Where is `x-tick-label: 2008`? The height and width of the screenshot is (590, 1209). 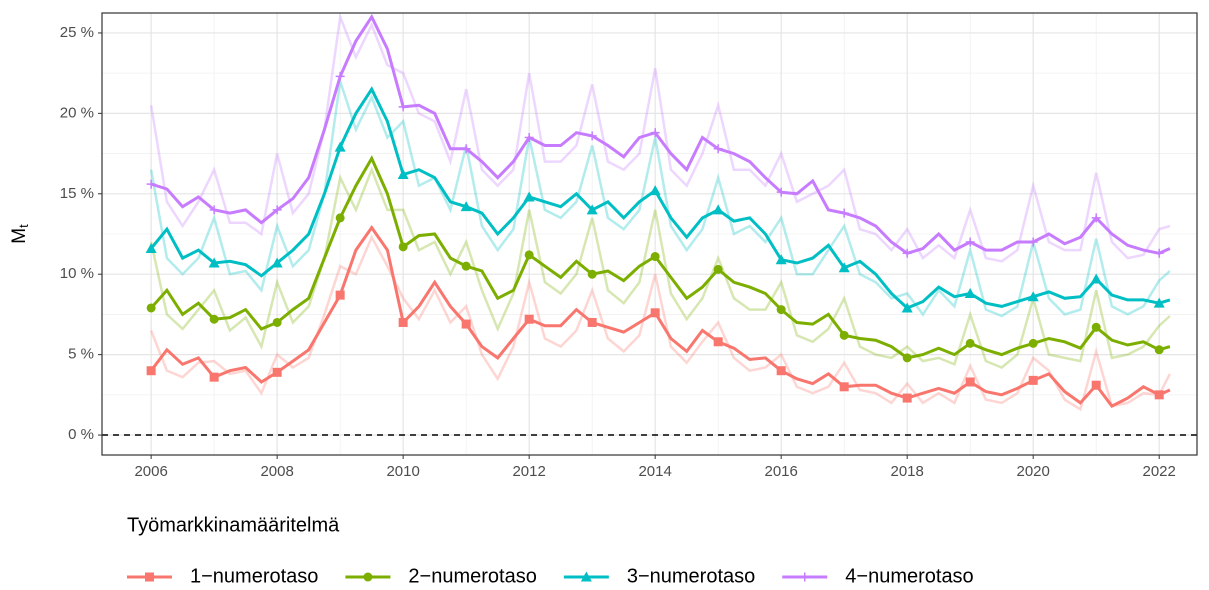 x-tick-label: 2008 is located at coordinates (276, 471).